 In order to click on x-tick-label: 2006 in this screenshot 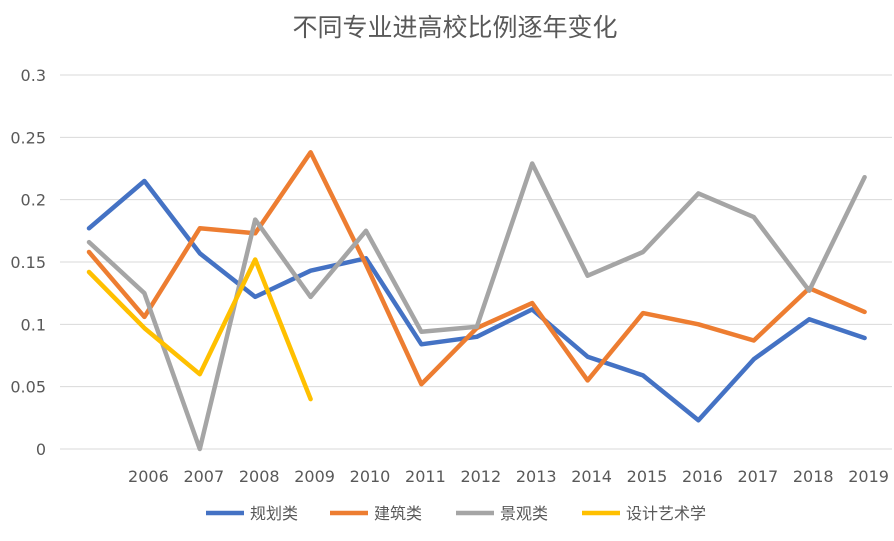, I will do `click(148, 476)`.